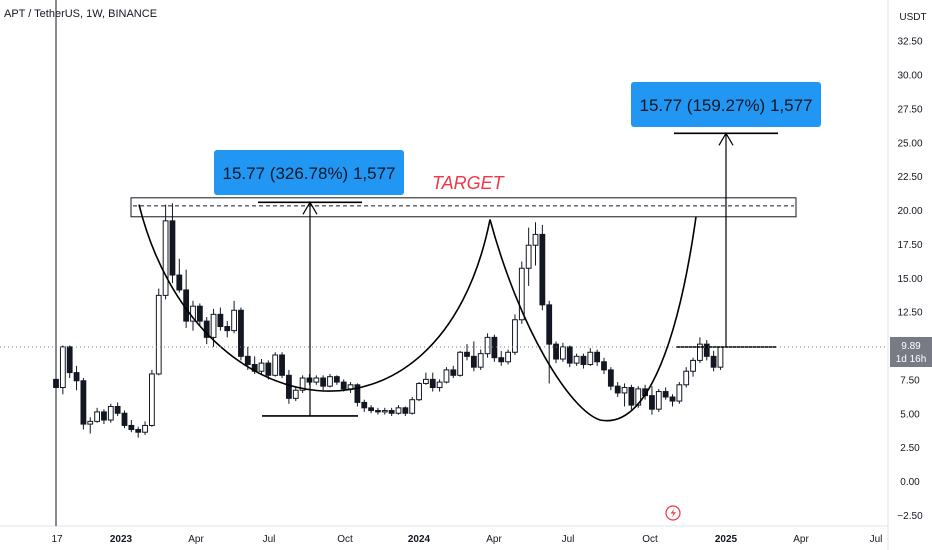  I want to click on cup-two-curve, so click(593, 319).